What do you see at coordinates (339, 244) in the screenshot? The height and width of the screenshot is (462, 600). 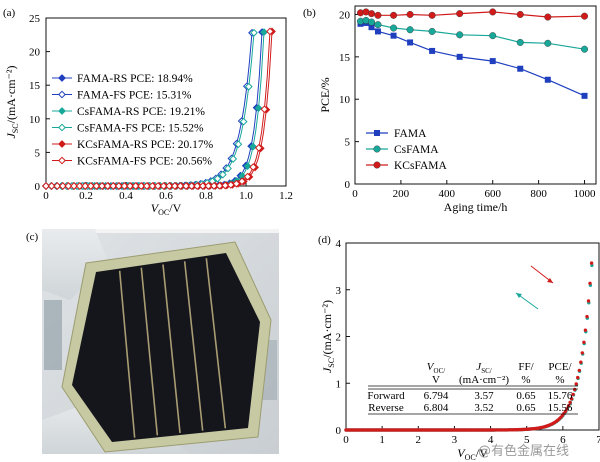 I see `y-tick-label-d: 4` at bounding box center [339, 244].